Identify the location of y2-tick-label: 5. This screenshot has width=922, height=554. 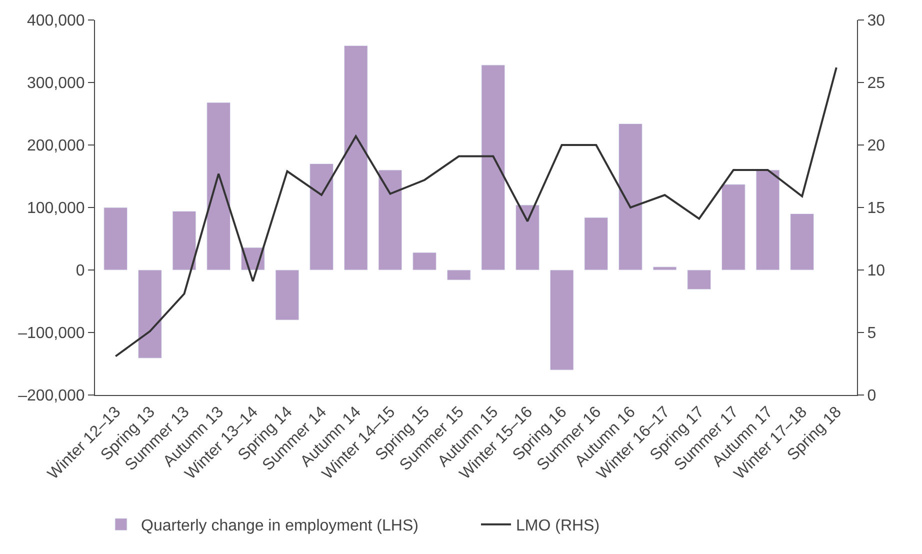
(871, 333).